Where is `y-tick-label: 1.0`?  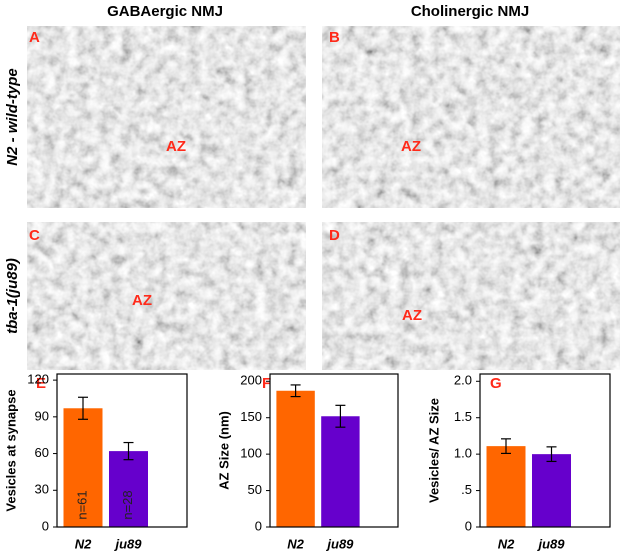
y-tick-label: 1.0 is located at coordinates (463, 453).